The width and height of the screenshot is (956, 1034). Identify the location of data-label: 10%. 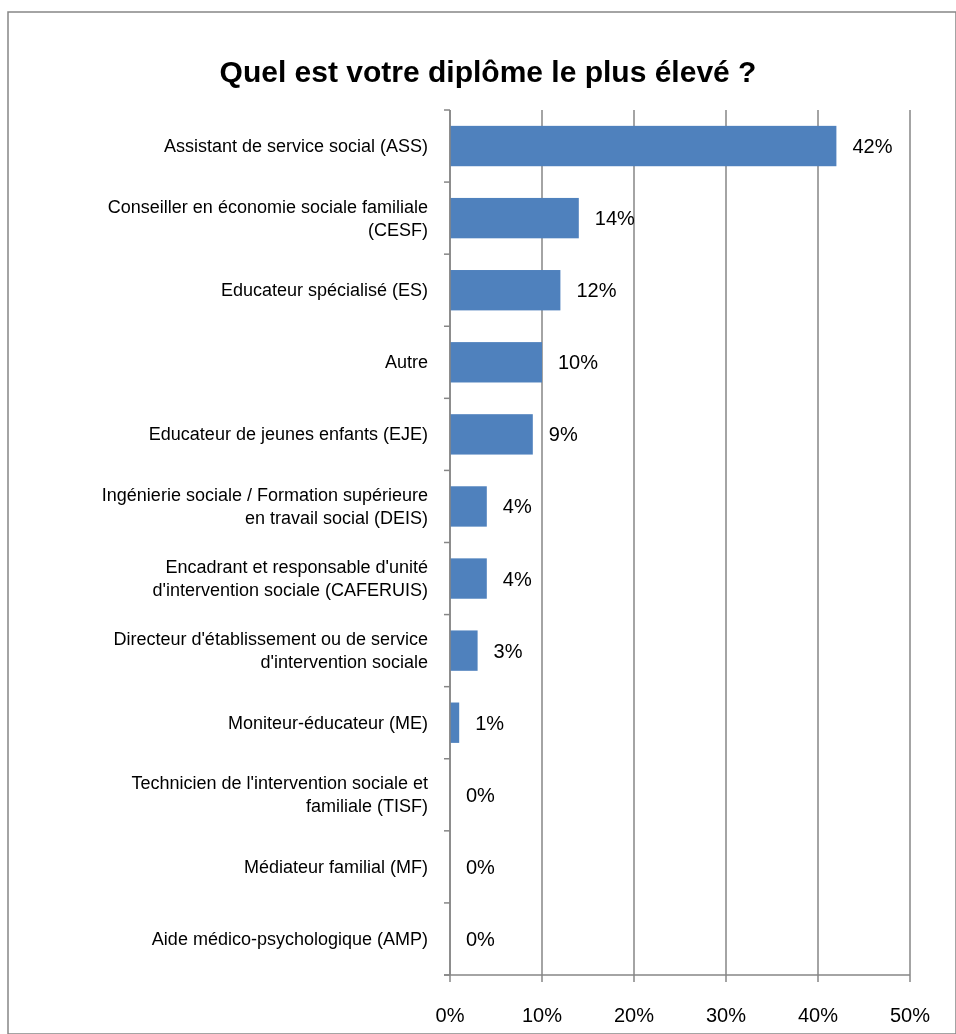
(578, 362).